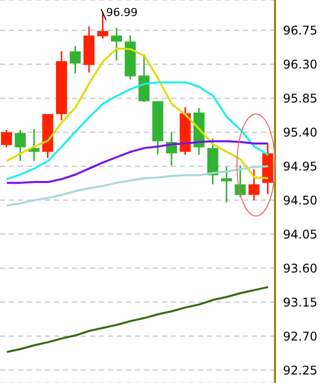 The height and width of the screenshot is (383, 325). I want to click on y-tick-label: 95.40, so click(300, 132).